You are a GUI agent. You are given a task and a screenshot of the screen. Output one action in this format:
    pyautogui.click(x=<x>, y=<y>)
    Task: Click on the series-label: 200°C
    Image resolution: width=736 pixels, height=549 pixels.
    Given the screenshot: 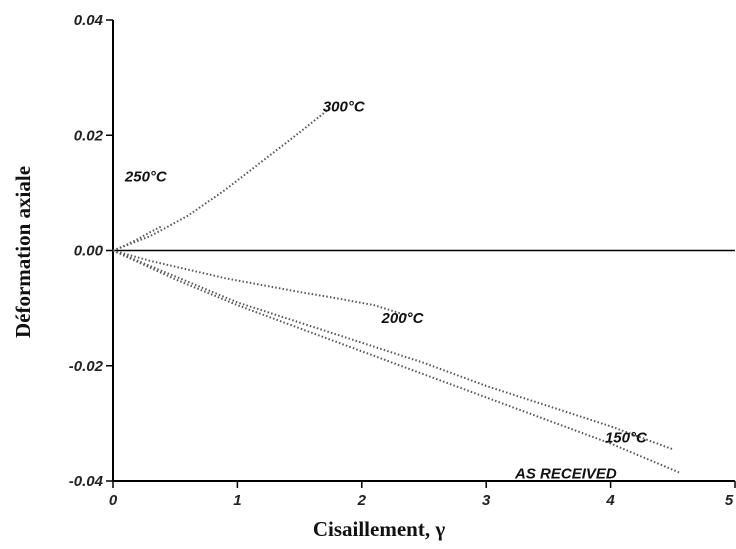 What is the action you would take?
    pyautogui.click(x=403, y=318)
    